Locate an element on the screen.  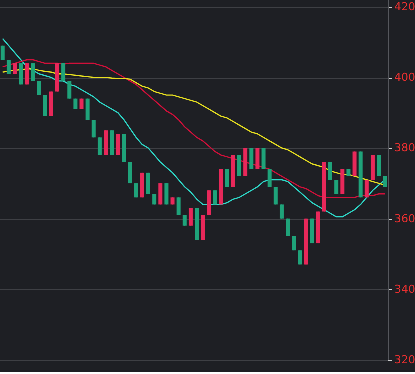
y-tick-label: 420 is located at coordinates (404, 7).